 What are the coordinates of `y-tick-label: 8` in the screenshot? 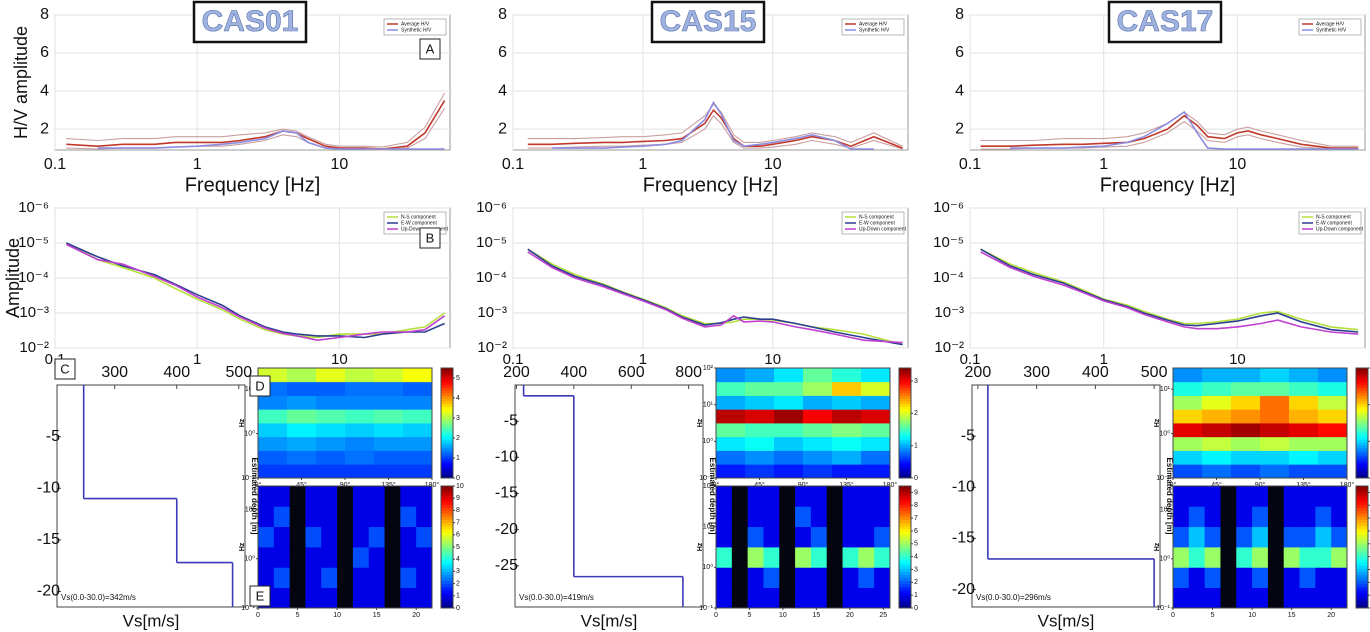 It's located at (502, 14).